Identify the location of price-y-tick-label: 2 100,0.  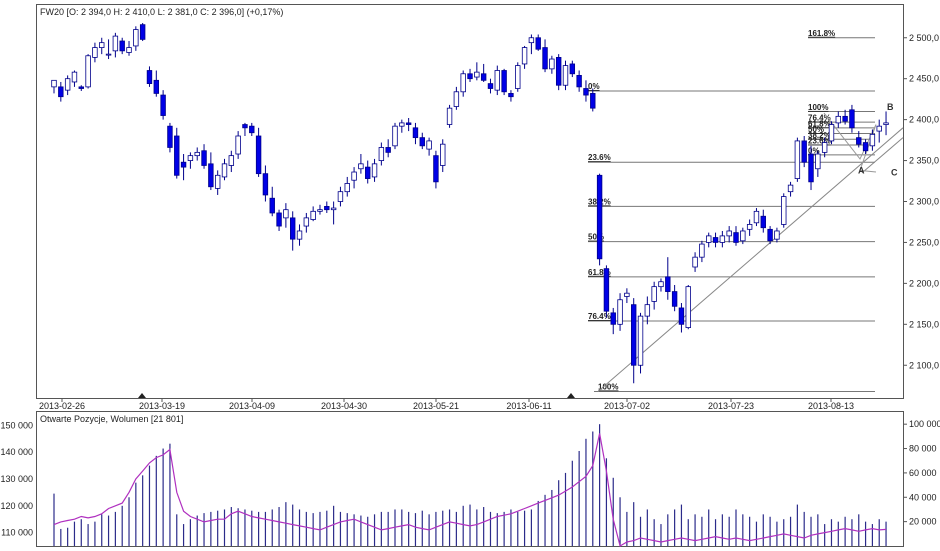
(924, 365).